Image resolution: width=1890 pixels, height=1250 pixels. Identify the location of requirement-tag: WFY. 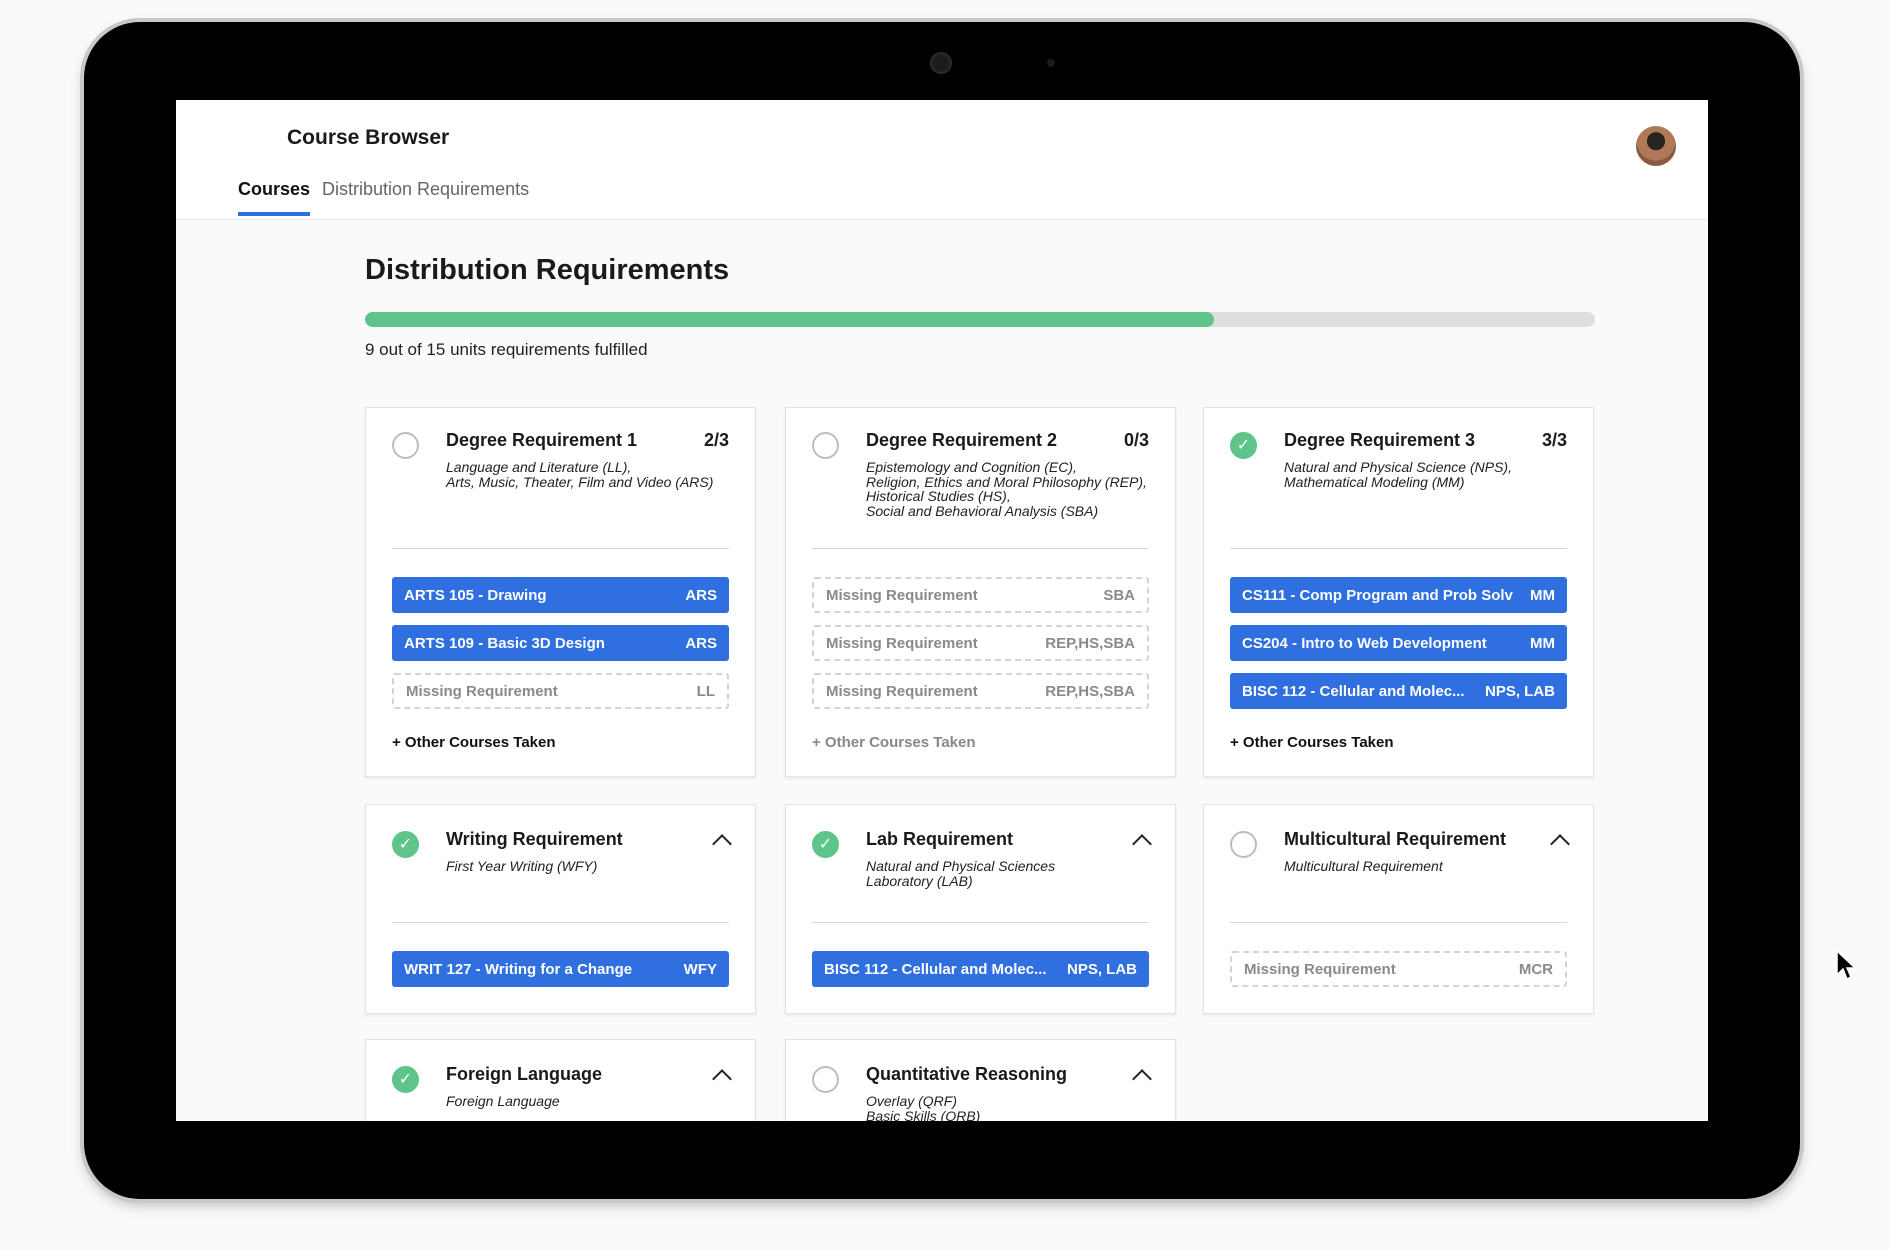
(700, 969).